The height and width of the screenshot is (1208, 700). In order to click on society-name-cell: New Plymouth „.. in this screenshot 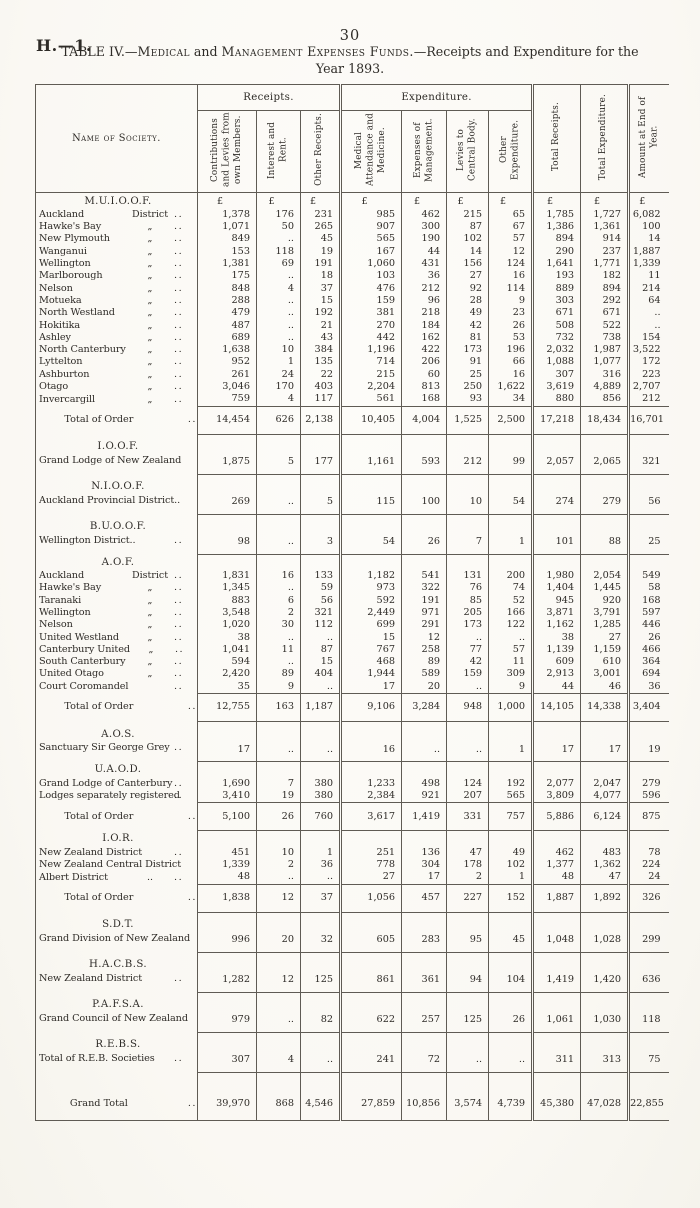, I will do `click(116, 239)`.